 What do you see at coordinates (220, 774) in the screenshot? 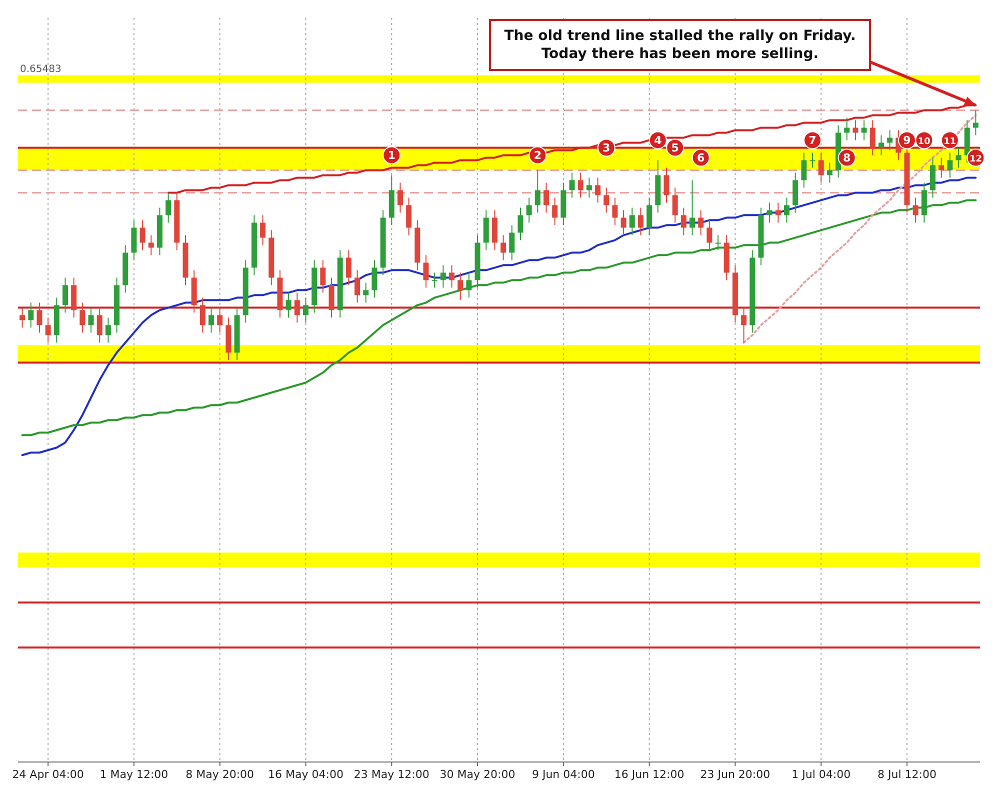
I see `x-tick-label: 8 May 20:00` at bounding box center [220, 774].